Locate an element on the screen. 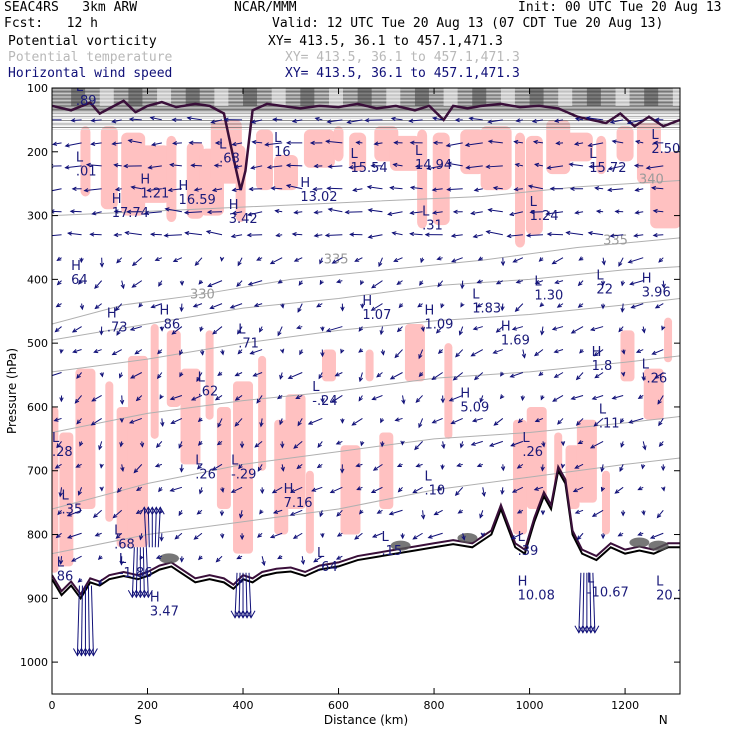  y-tick-label: 300 is located at coordinates (37, 216).